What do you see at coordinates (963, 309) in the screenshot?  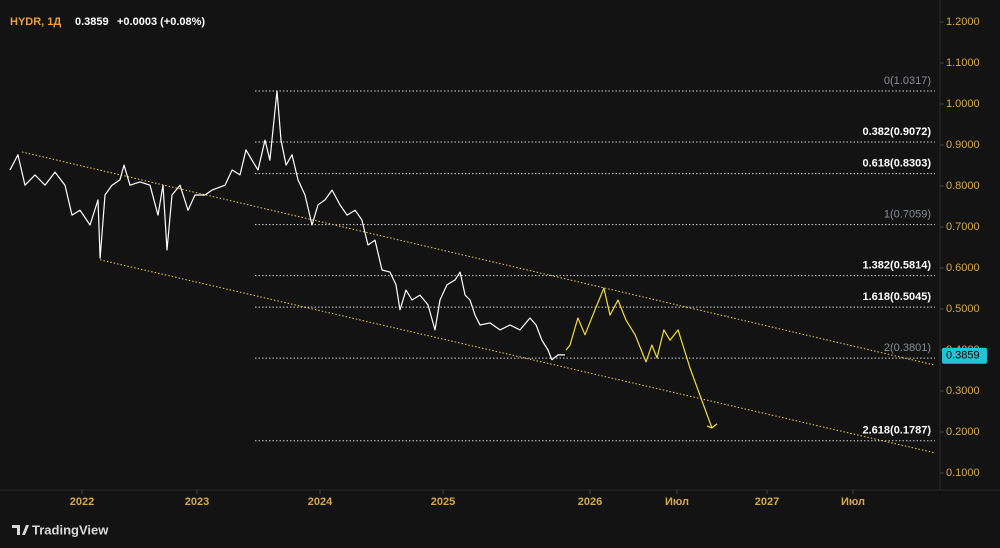 I see `y-tick-label: 0.5000` at bounding box center [963, 309].